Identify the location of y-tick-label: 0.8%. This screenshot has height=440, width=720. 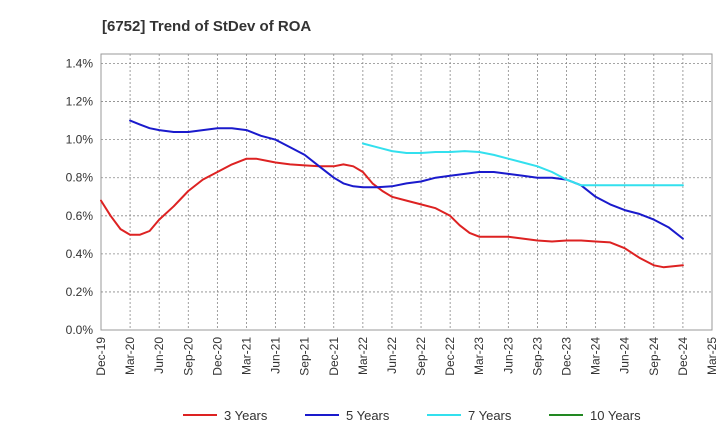
(80, 178).